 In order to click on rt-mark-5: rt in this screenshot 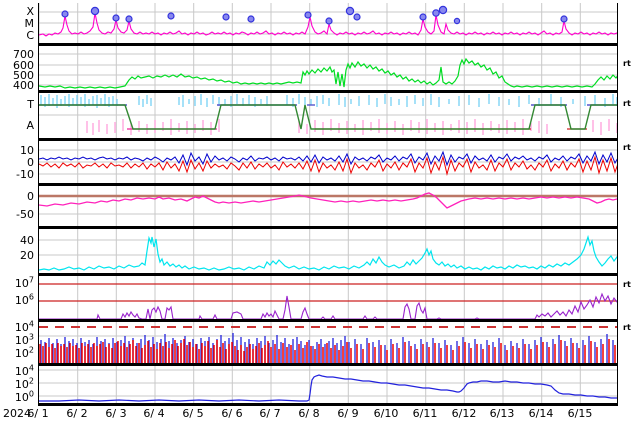, I will do `click(627, 327)`.